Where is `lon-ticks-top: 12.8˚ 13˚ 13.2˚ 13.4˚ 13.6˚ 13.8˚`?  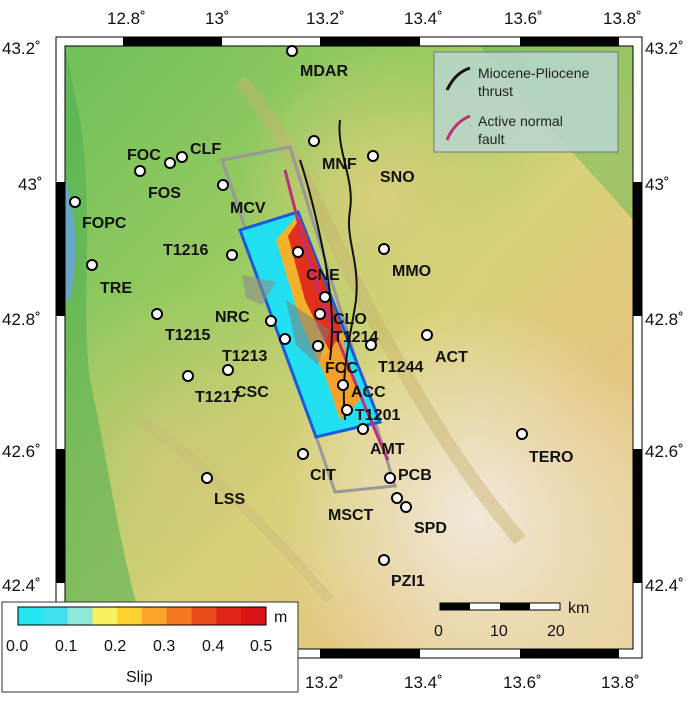 lon-ticks-top: 12.8˚ 13˚ 13.2˚ 13.4˚ 13.6˚ 13.8˚ is located at coordinates (374, 18).